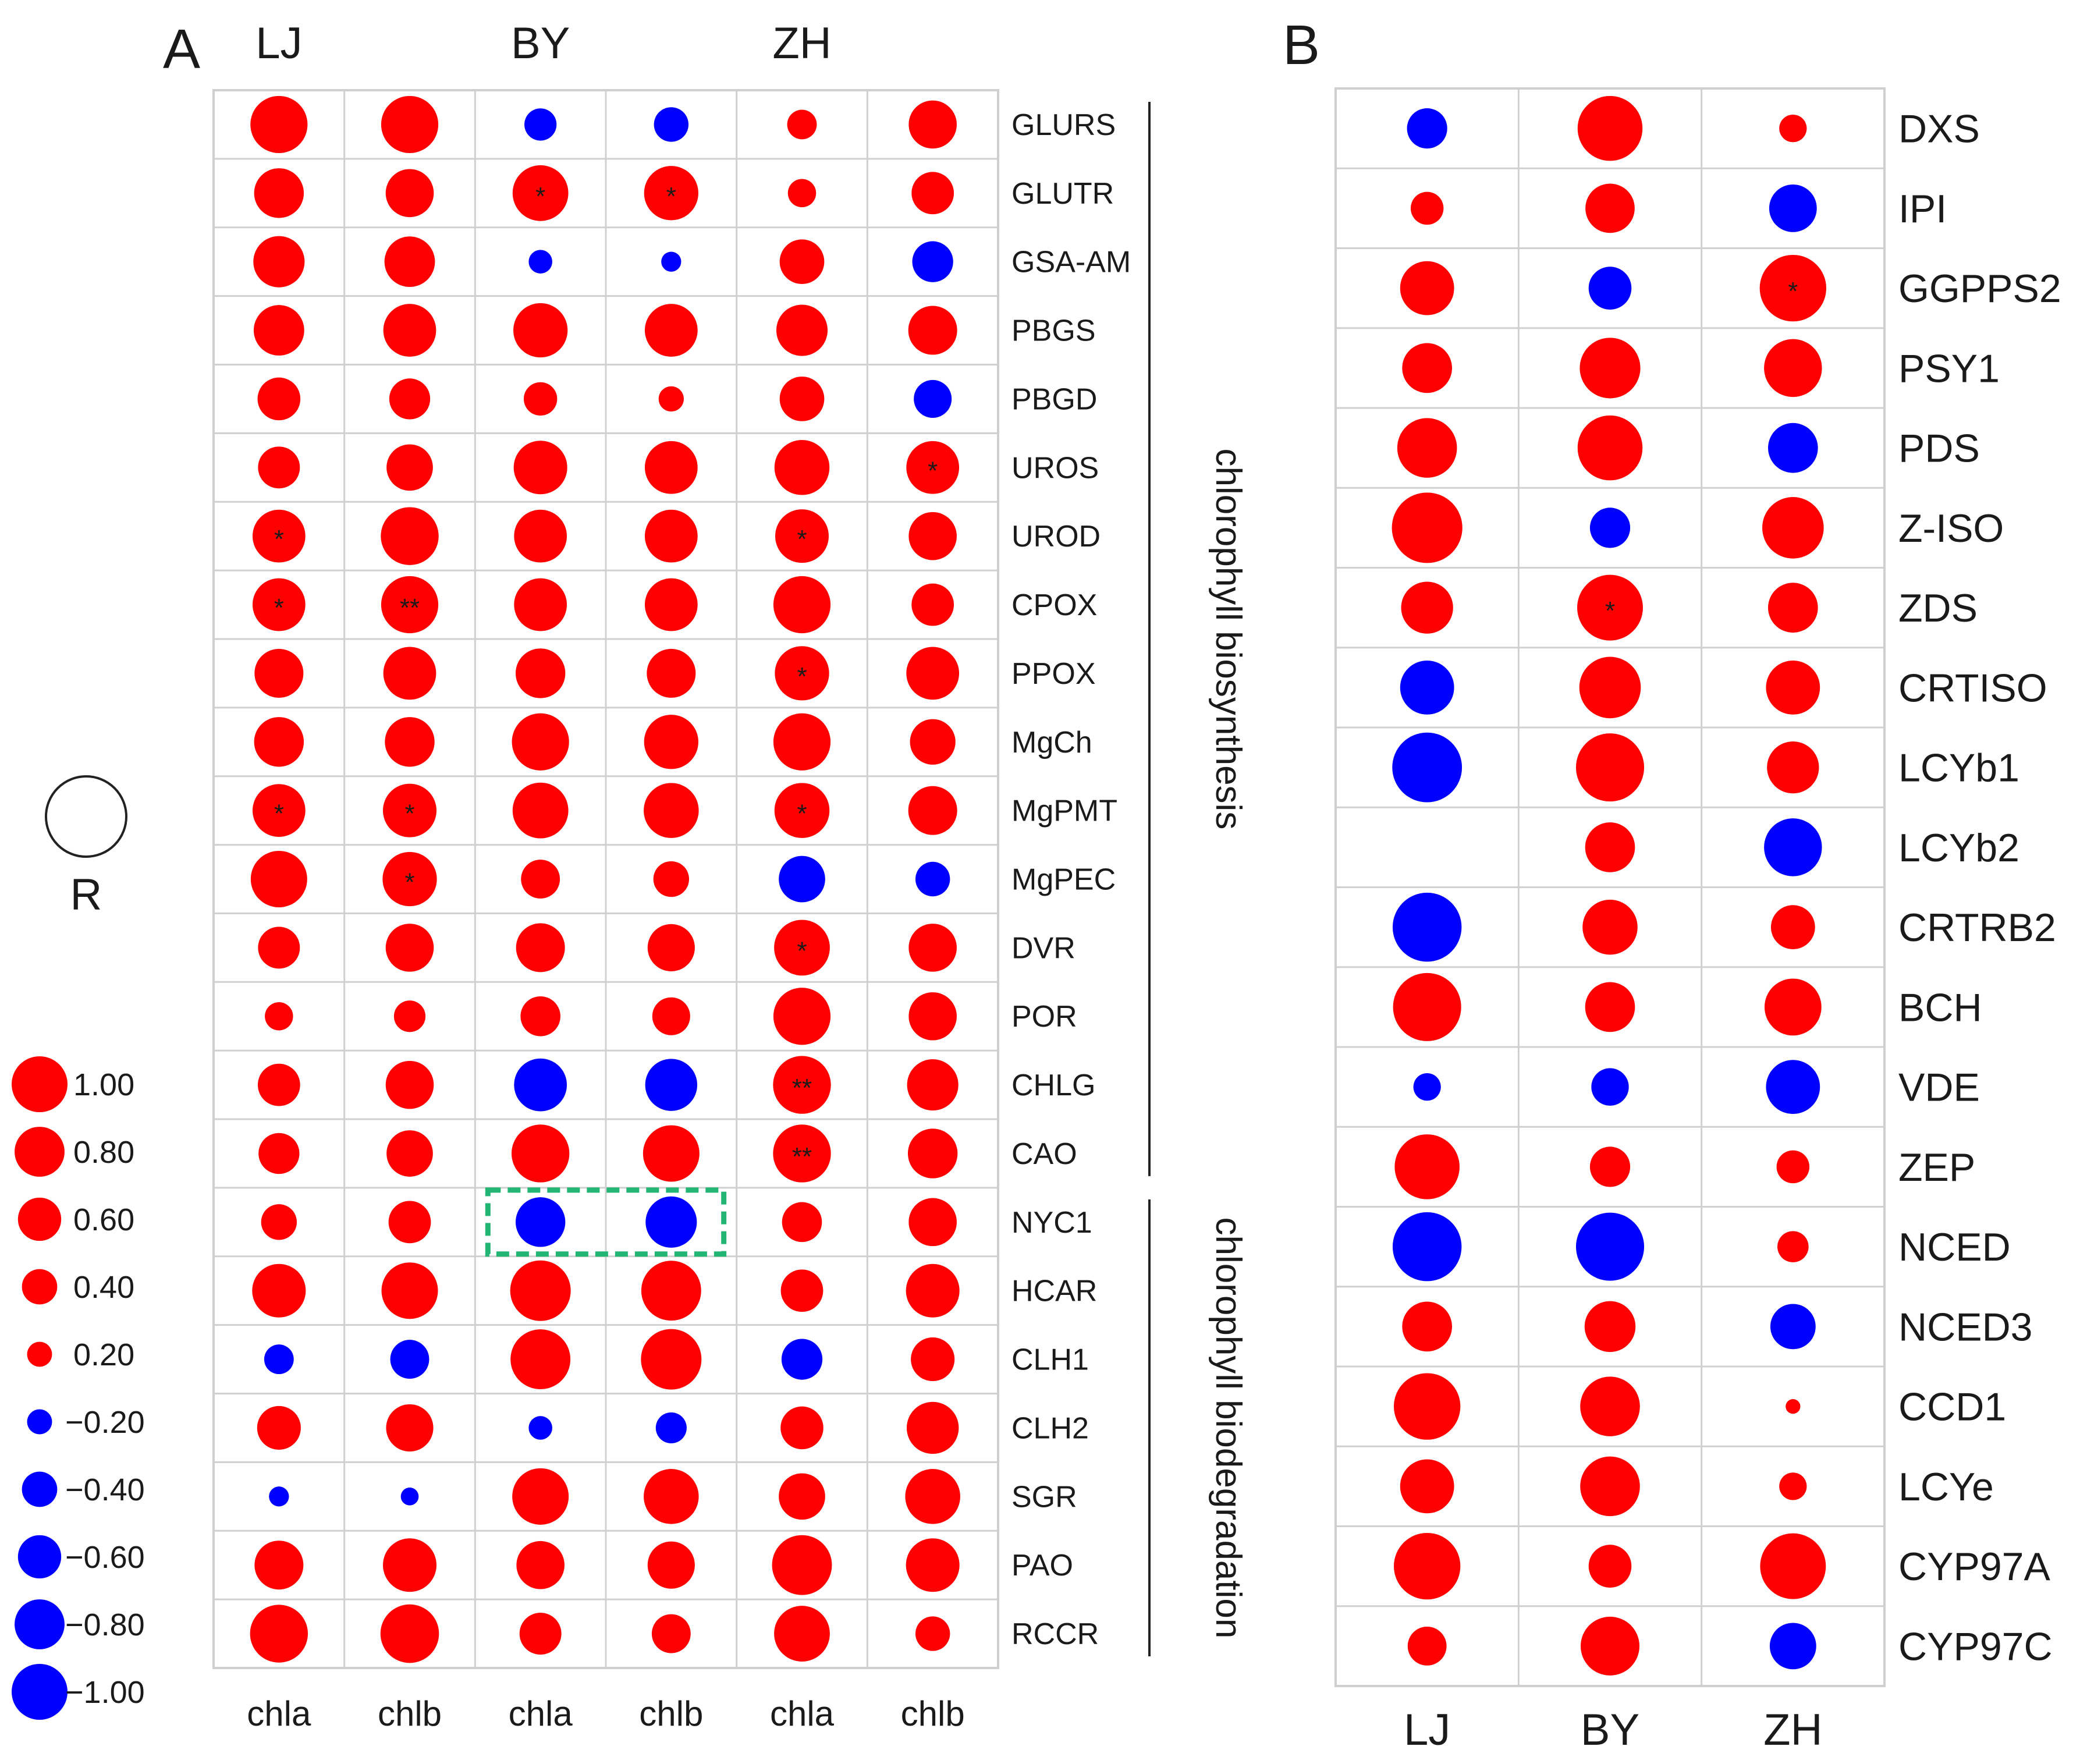 The width and height of the screenshot is (2080, 1764). I want to click on bubble-crtrb2-lj, so click(1427, 927).